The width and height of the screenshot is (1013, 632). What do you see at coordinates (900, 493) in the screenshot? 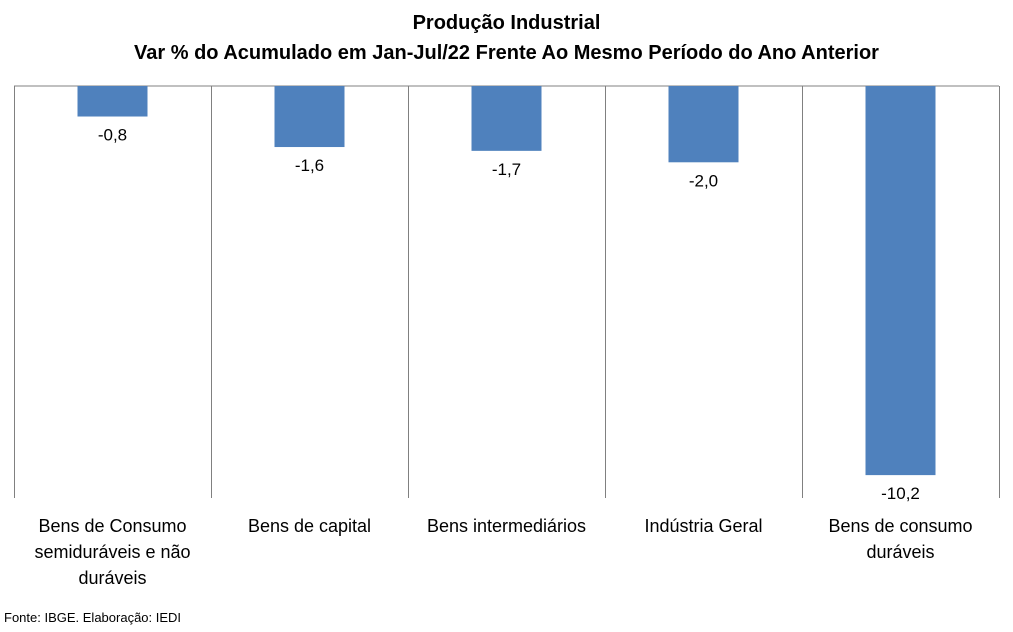
I see `data-label-5: -10,2` at bounding box center [900, 493].